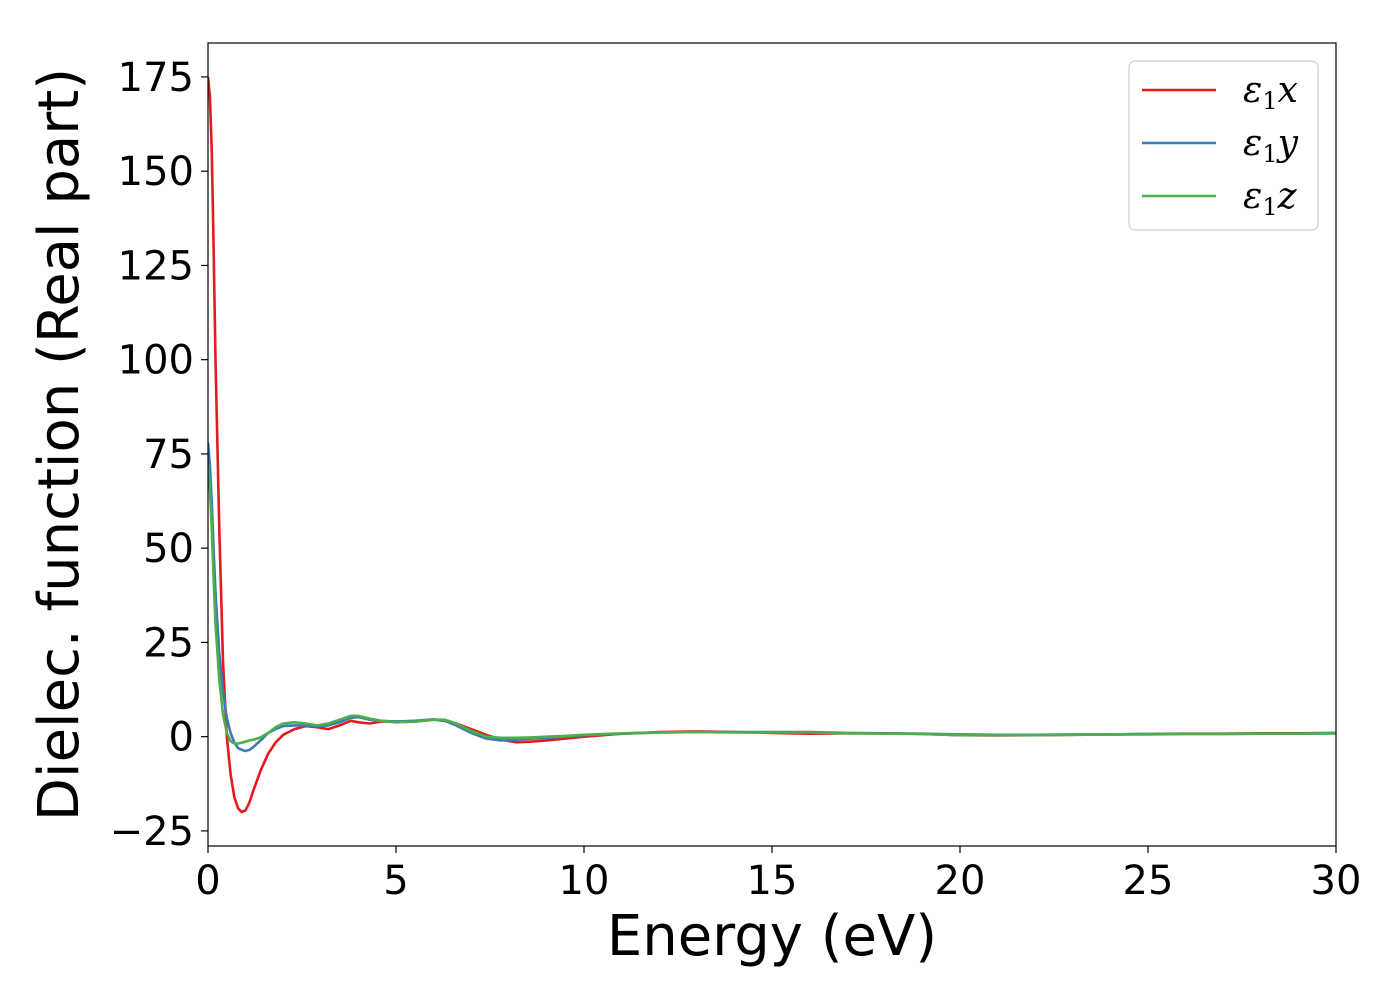 This screenshot has width=1400, height=1000. I want to click on x-tick-label: 0, so click(207, 881).